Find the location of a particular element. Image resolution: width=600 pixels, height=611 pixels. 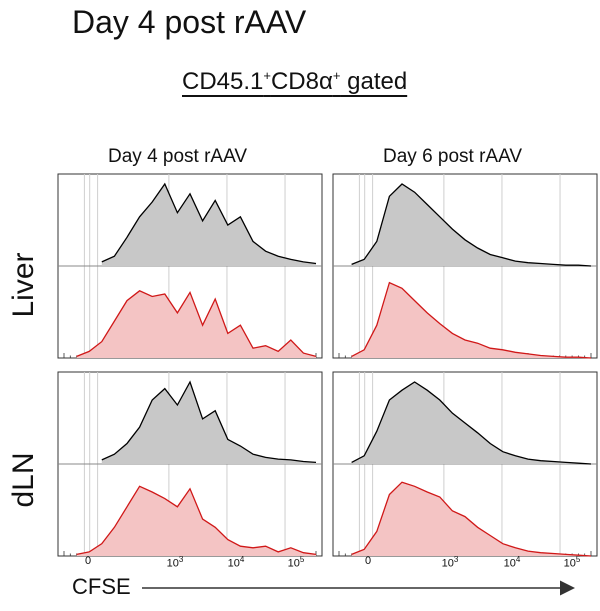

x-tick-label-1e3-right: 10³ is located at coordinates (450, 562).